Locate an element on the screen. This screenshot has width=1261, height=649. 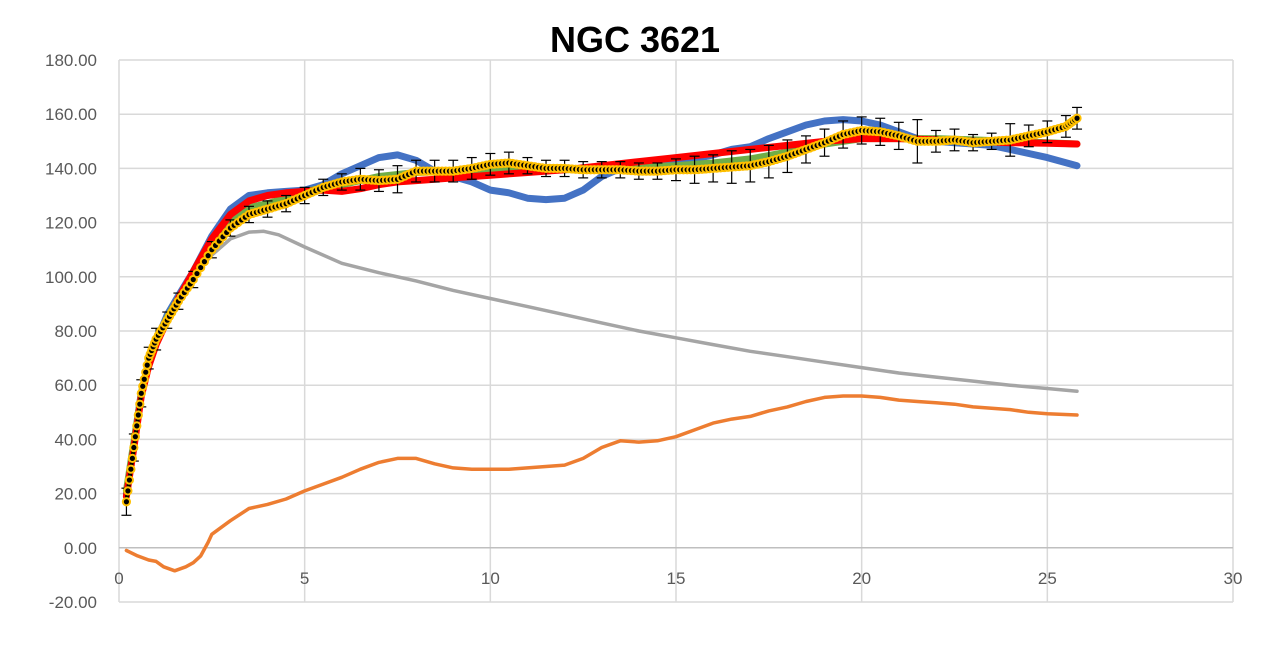
y-tick-label: 120.00 is located at coordinates (71, 223).